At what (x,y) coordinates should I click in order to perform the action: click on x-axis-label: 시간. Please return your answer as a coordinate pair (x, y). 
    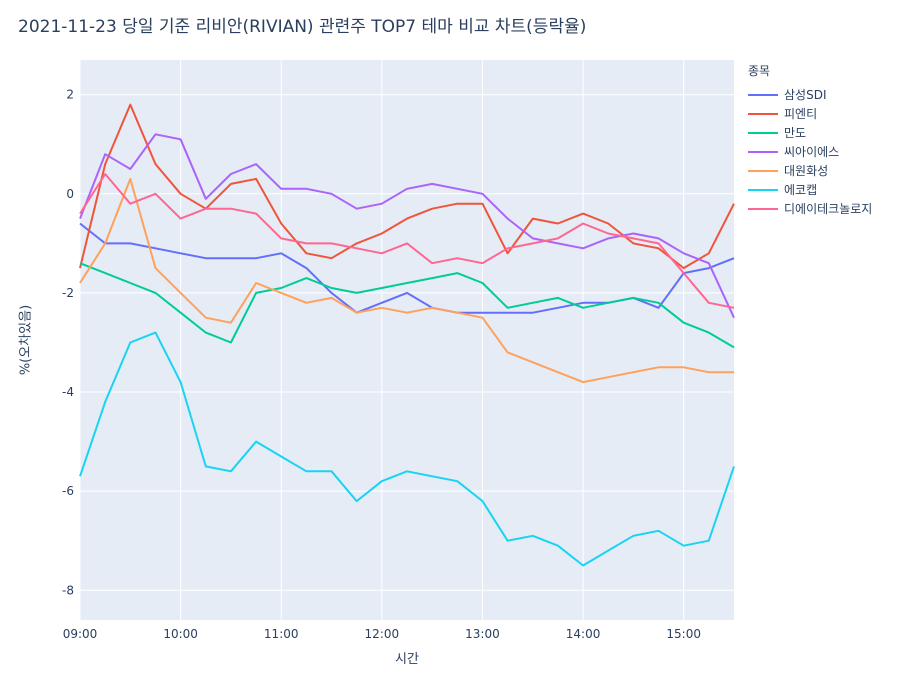
    Looking at the image, I should click on (407, 659).